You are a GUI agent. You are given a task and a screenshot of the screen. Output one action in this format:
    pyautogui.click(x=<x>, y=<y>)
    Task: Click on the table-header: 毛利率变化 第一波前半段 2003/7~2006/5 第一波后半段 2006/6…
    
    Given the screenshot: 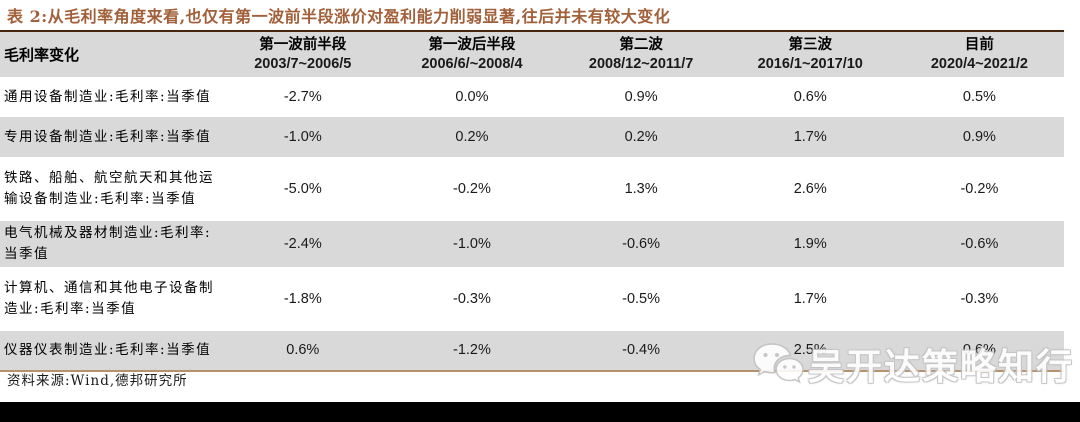 What is the action you would take?
    pyautogui.click(x=532, y=54)
    